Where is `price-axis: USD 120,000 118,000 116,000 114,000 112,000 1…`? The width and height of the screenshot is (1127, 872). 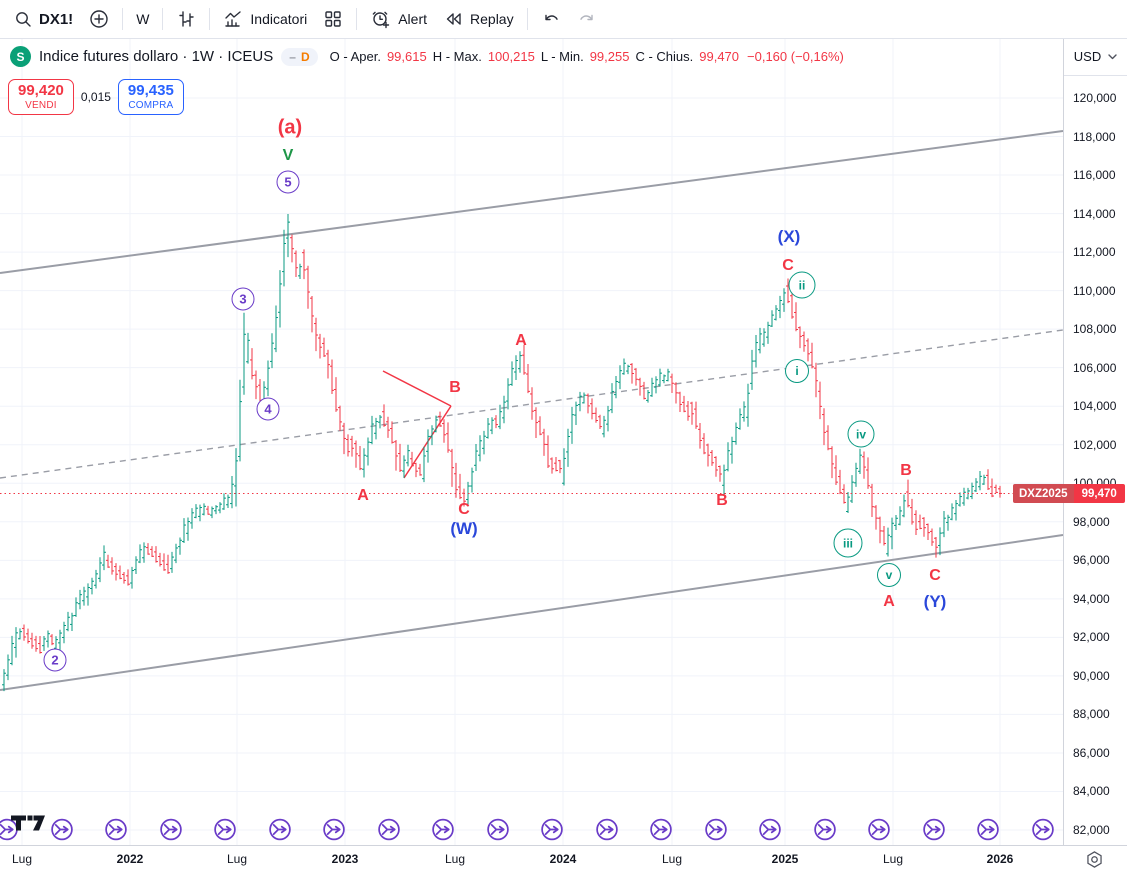
price-axis: USD 120,000 118,000 116,000 114,000 112,000 1… is located at coordinates (1095, 441).